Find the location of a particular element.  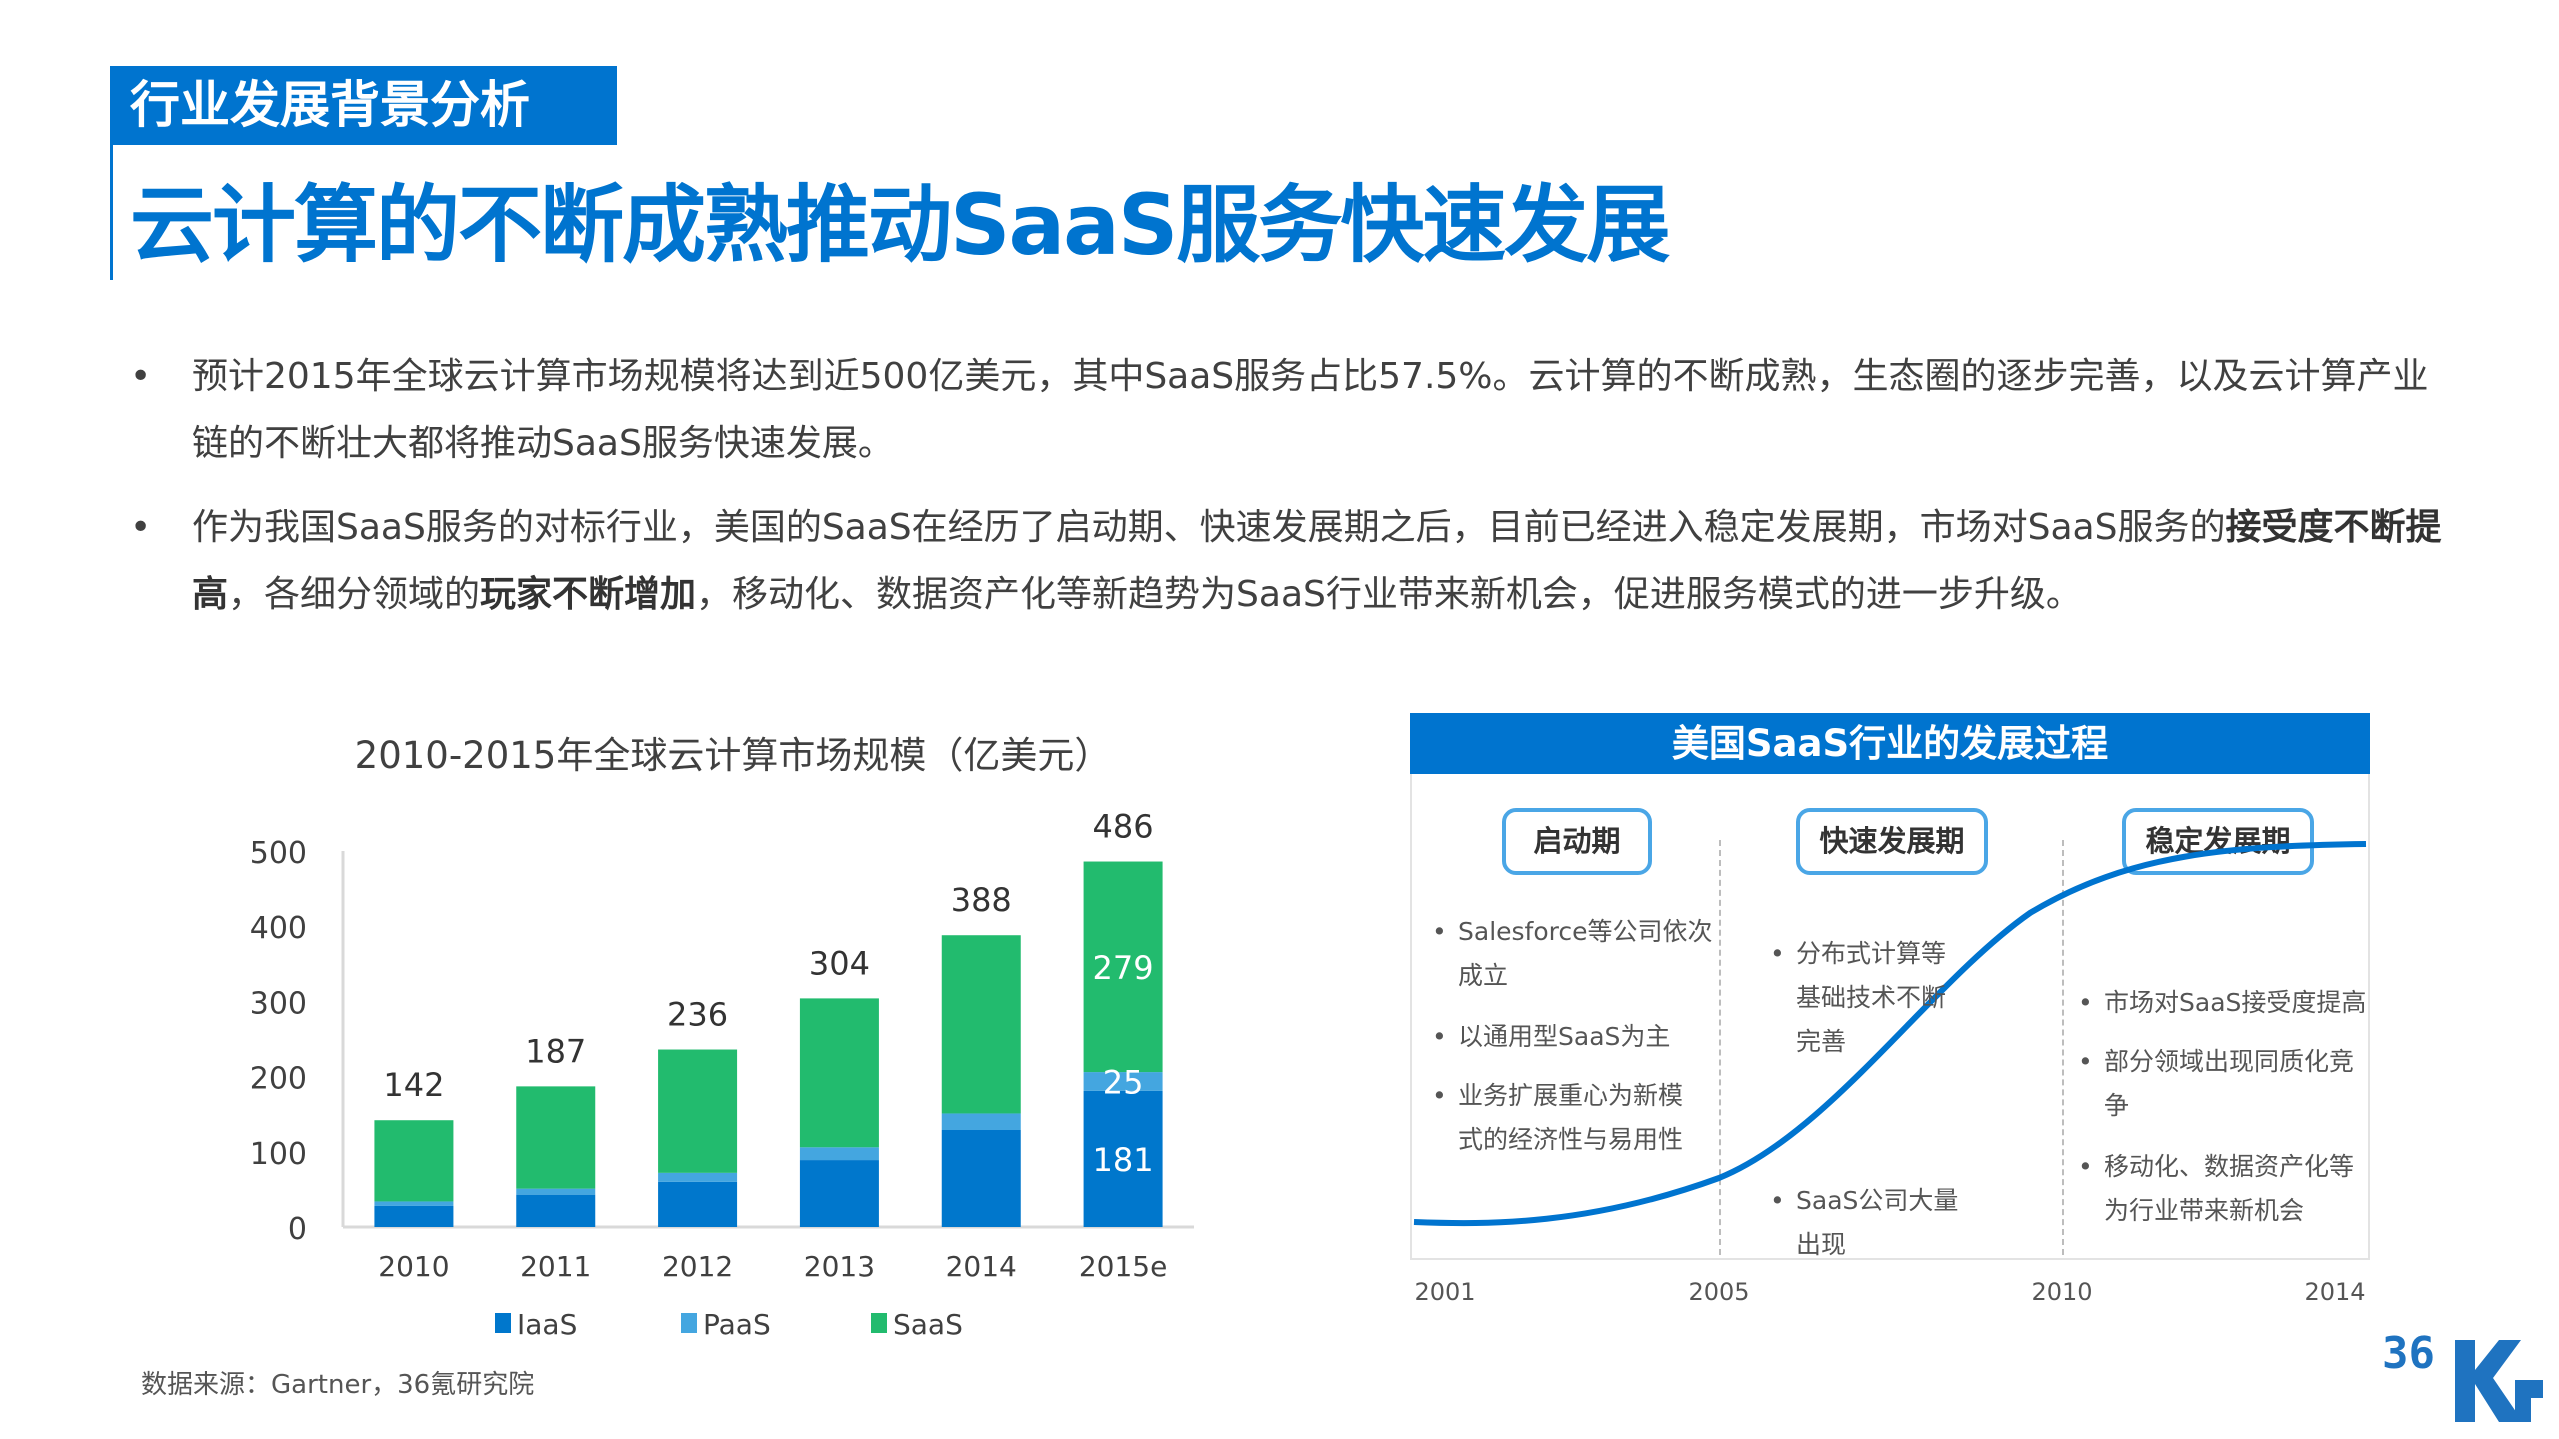

year-label: 2014 is located at coordinates (2335, 1292).